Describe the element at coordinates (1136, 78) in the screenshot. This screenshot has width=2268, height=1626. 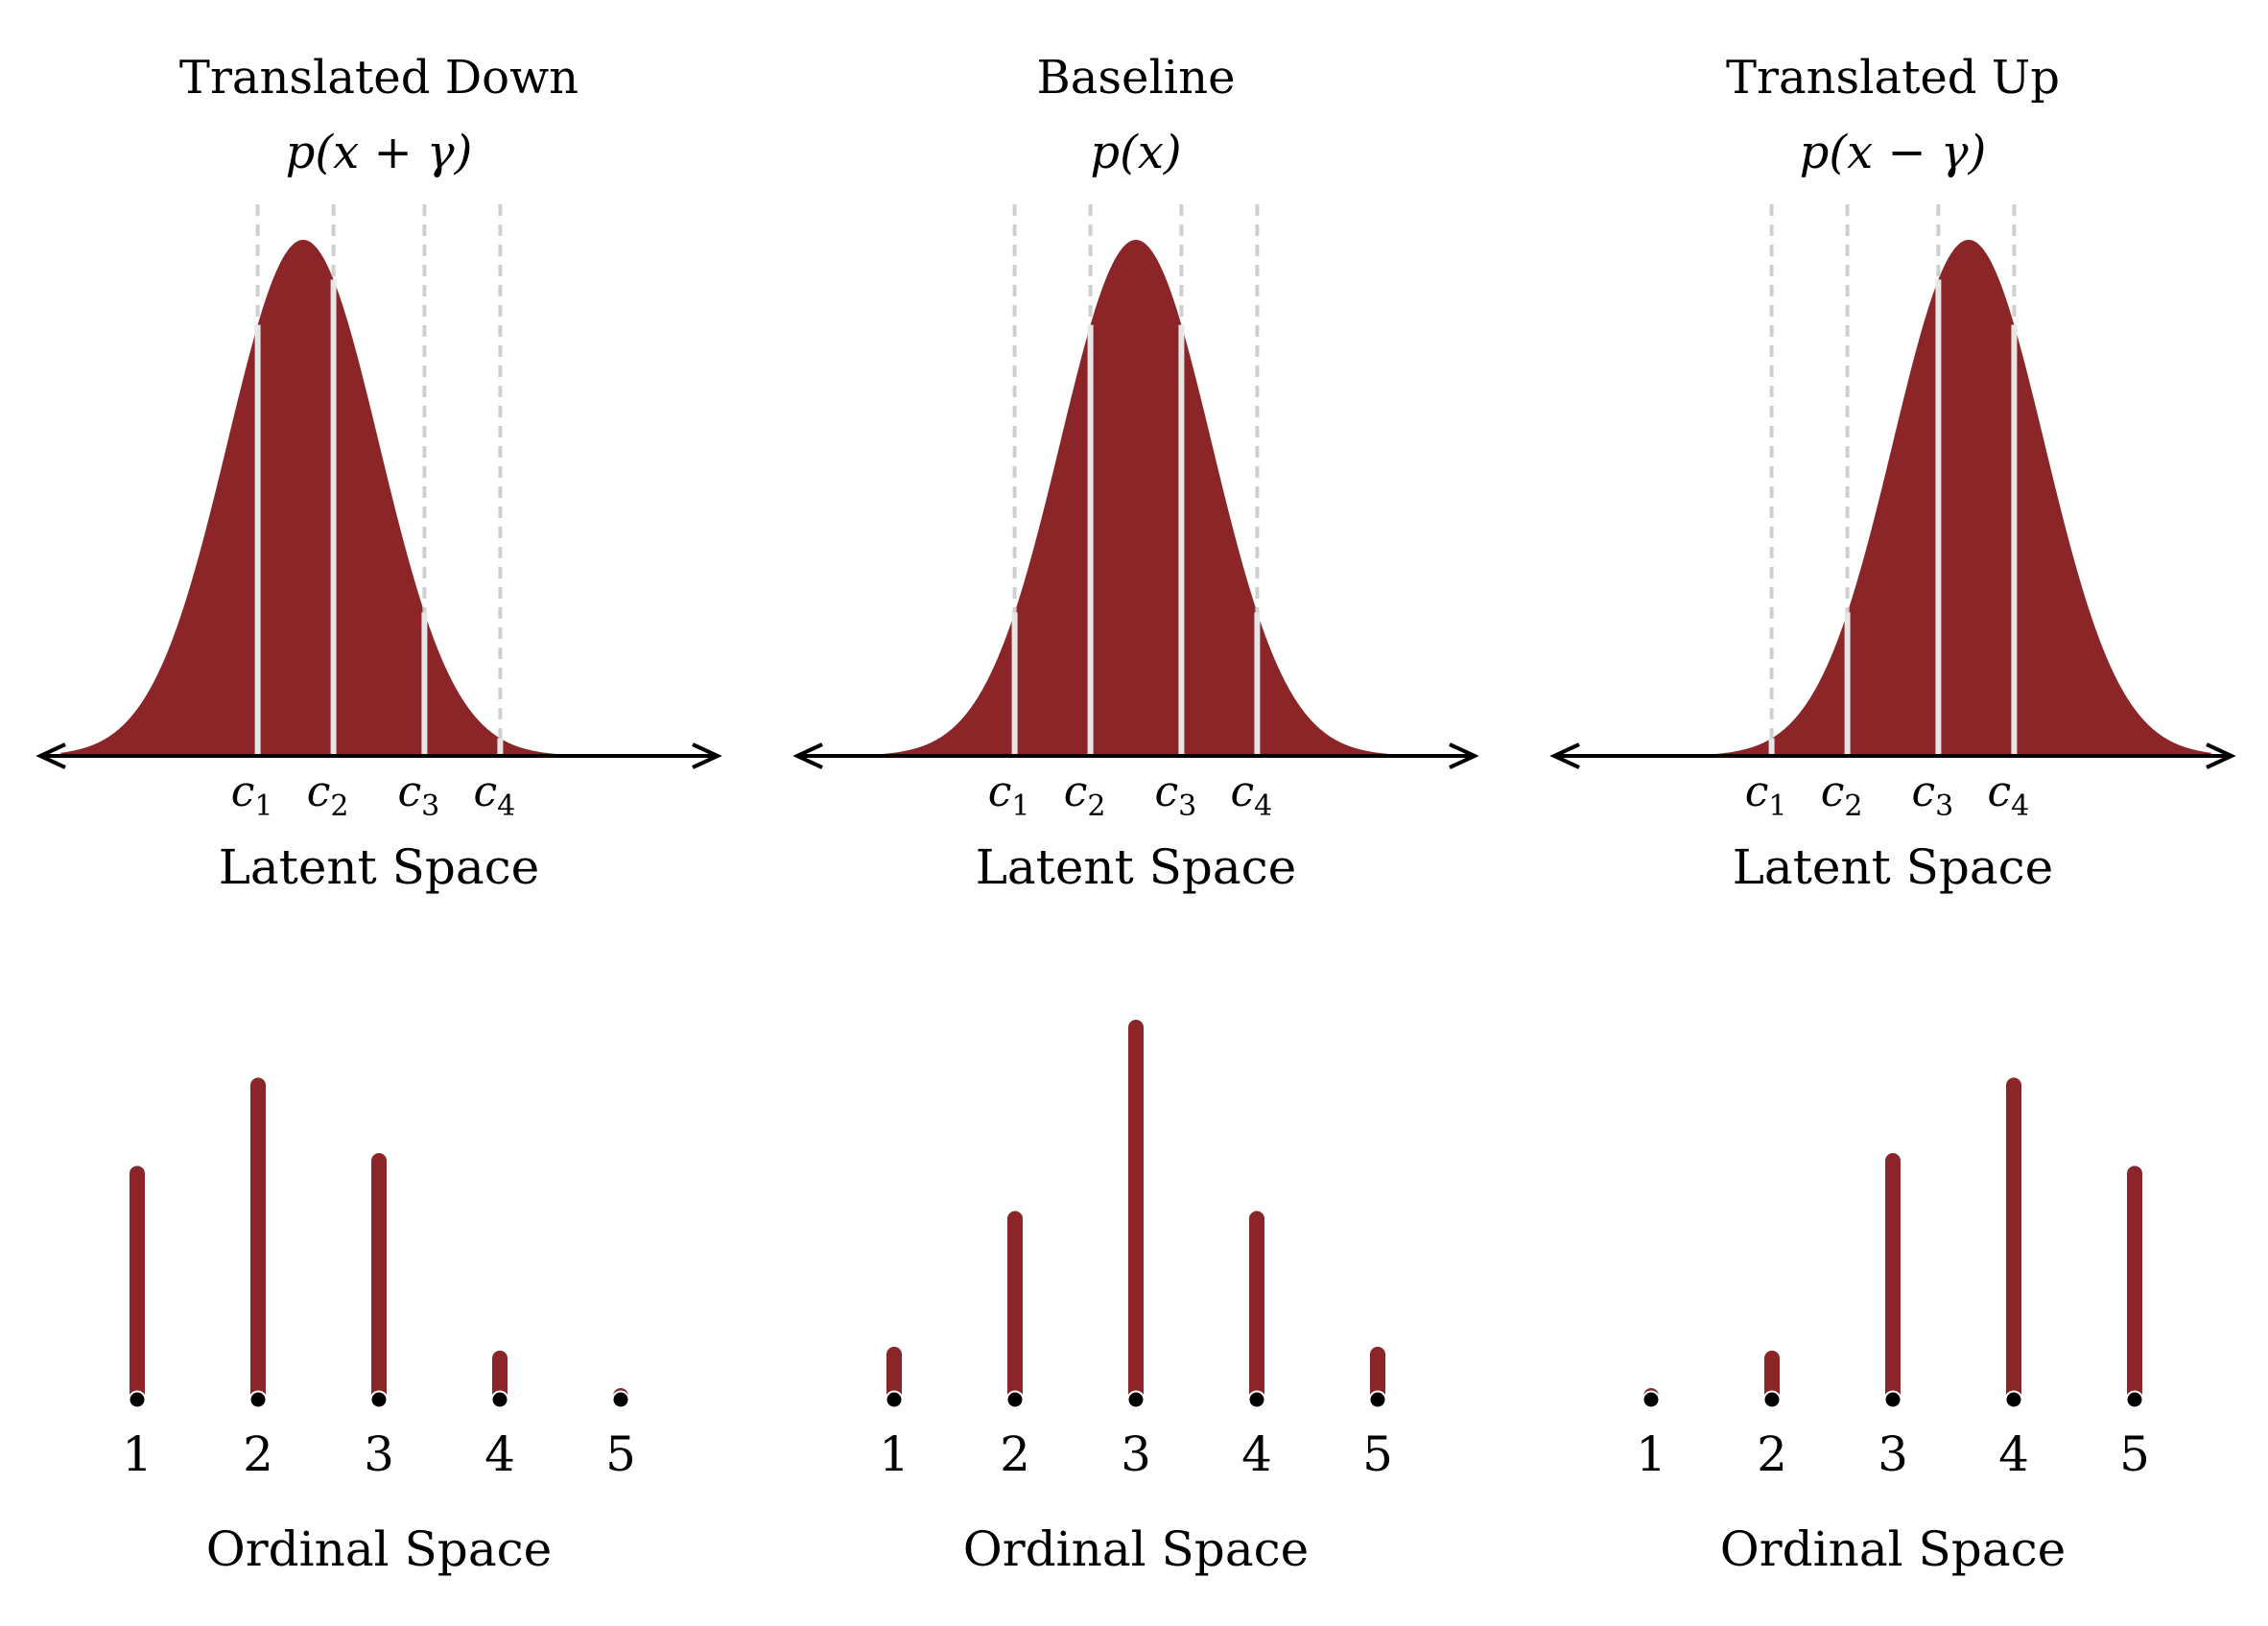
I see `panel-title: Baseline` at that location.